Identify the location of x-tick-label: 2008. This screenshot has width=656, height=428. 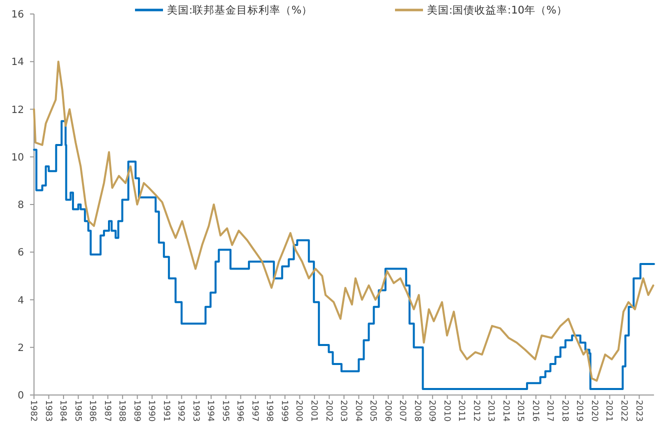
(417, 411).